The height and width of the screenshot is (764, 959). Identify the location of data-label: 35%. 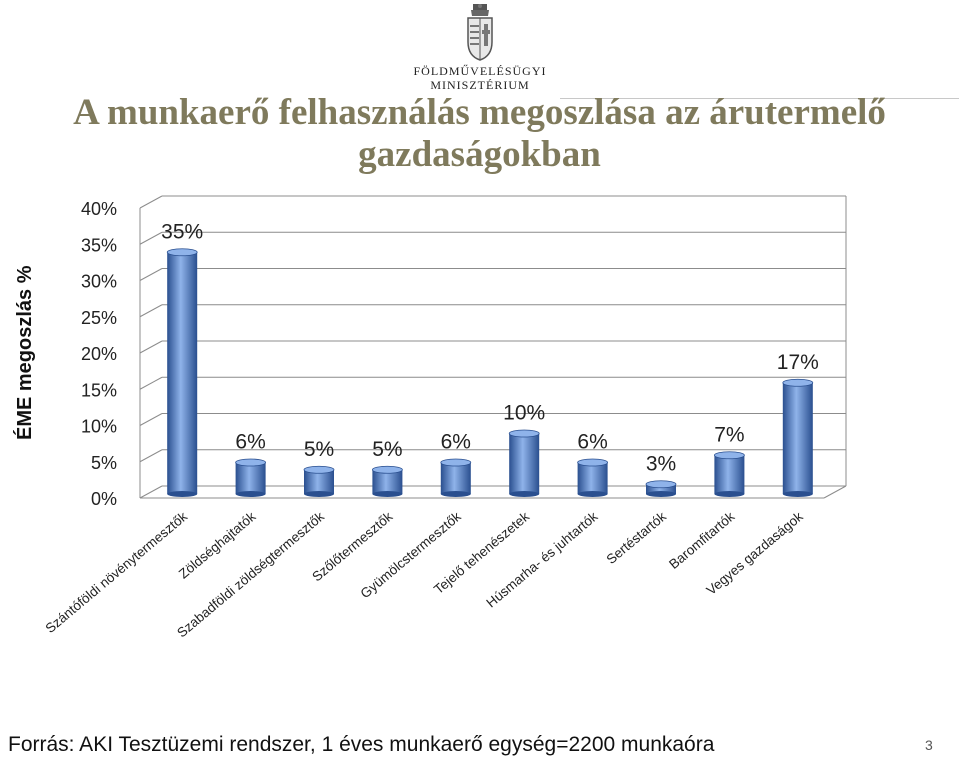
(182, 231).